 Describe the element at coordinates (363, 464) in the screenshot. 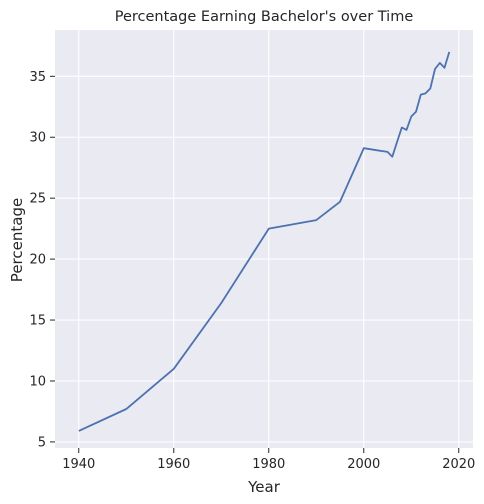

I see `x-tick-label: 2000` at that location.